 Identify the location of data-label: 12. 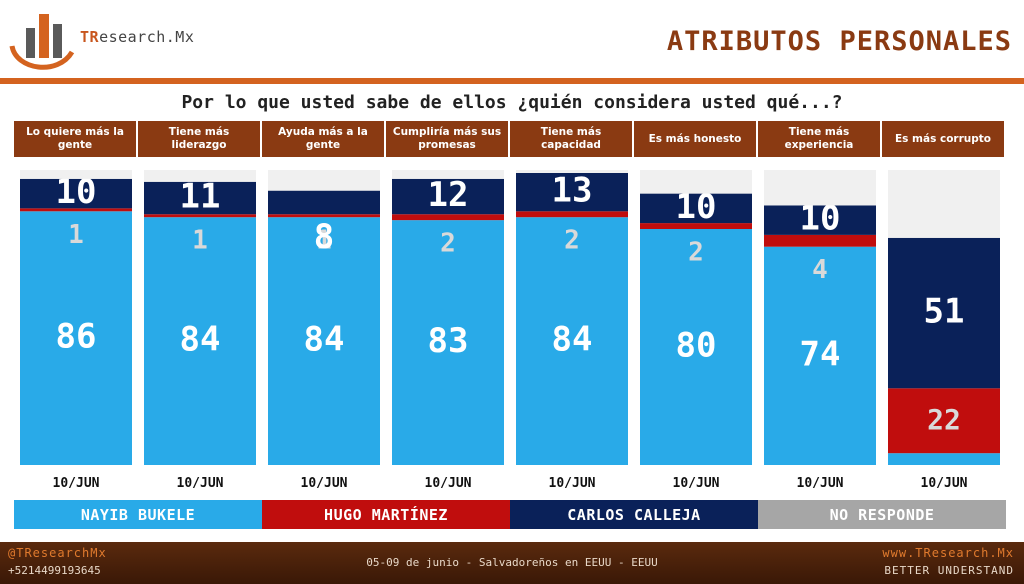
(448, 195).